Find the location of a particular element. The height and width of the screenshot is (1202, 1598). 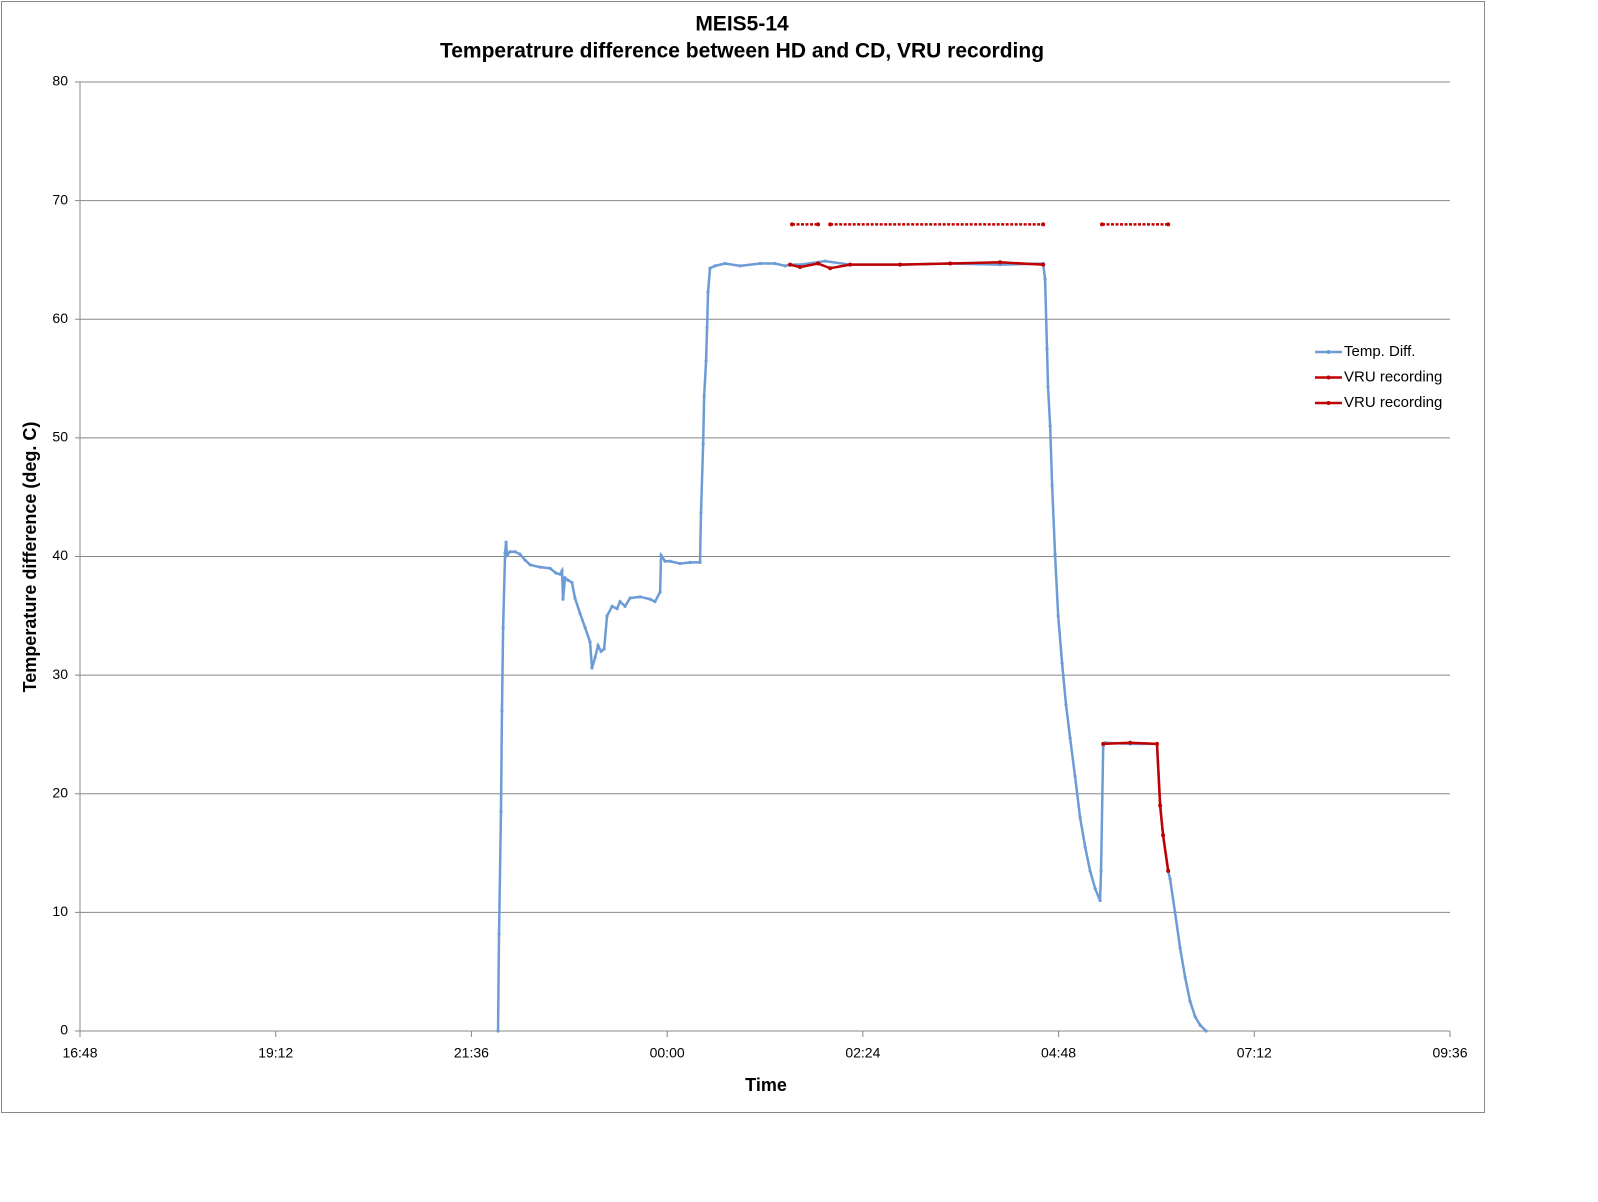

x-tick-label: 09:36 is located at coordinates (1449, 1053).